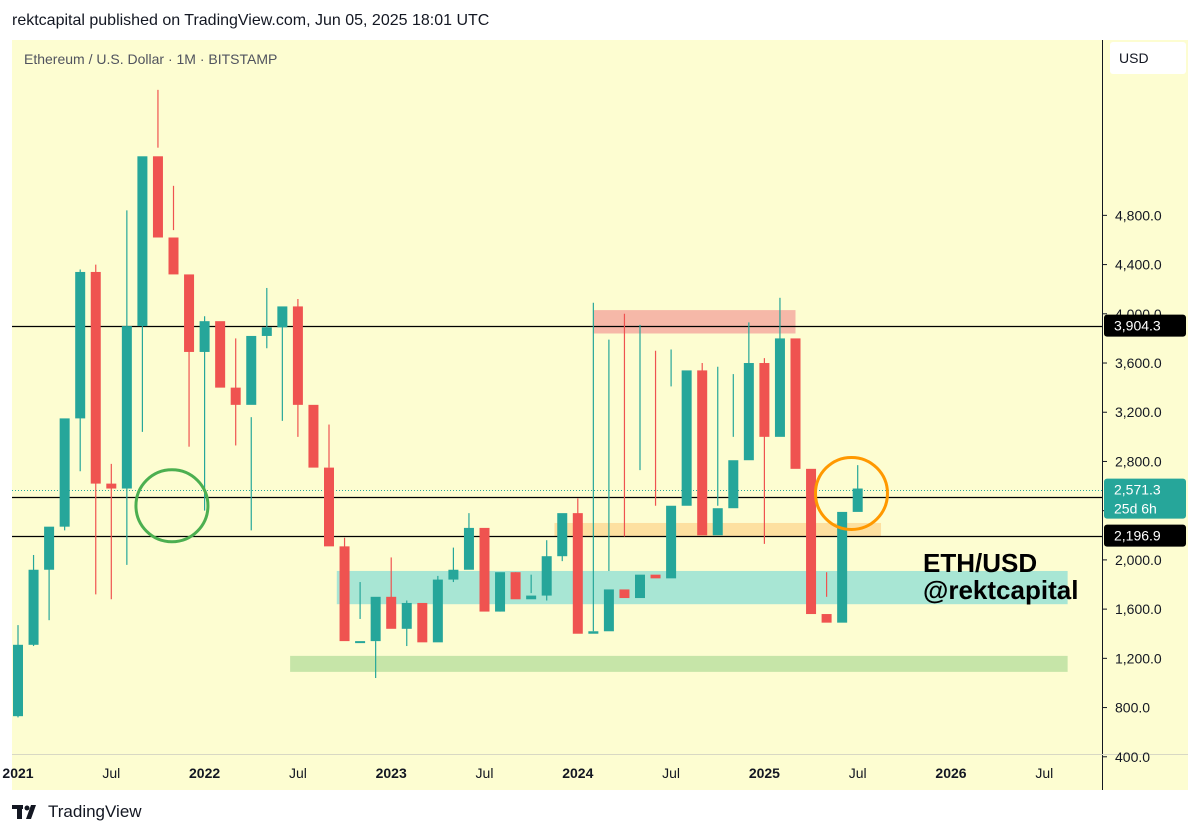 This screenshot has width=1200, height=836. Describe the element at coordinates (1132, 757) in the screenshot. I see `price-tick-label: 400.0` at that location.